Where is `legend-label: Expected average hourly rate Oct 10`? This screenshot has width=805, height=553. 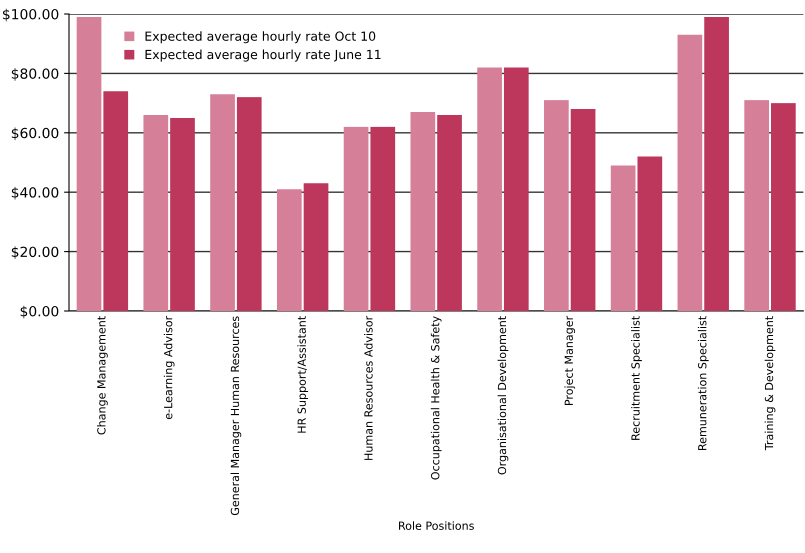
legend-label: Expected average hourly rate Oct 10 is located at coordinates (261, 37).